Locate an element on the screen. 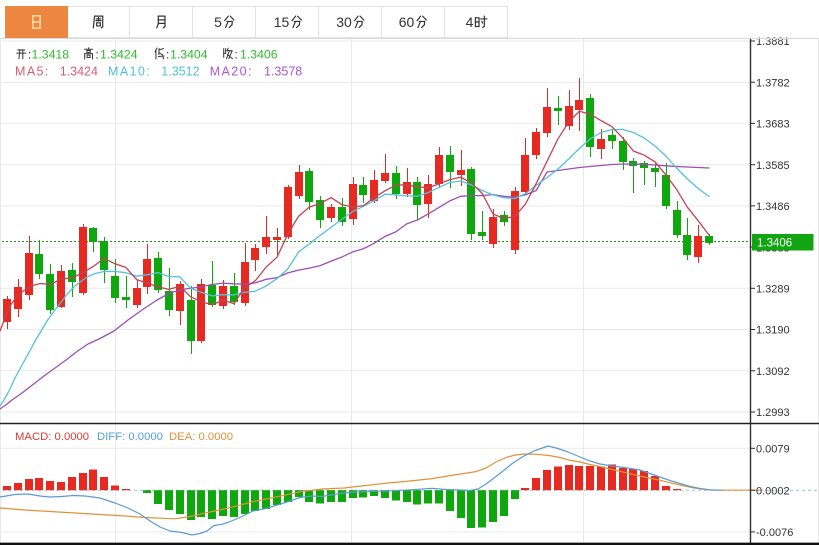 This screenshot has width=819, height=545. svg-text: DEA: 0.0000 is located at coordinates (201, 437).